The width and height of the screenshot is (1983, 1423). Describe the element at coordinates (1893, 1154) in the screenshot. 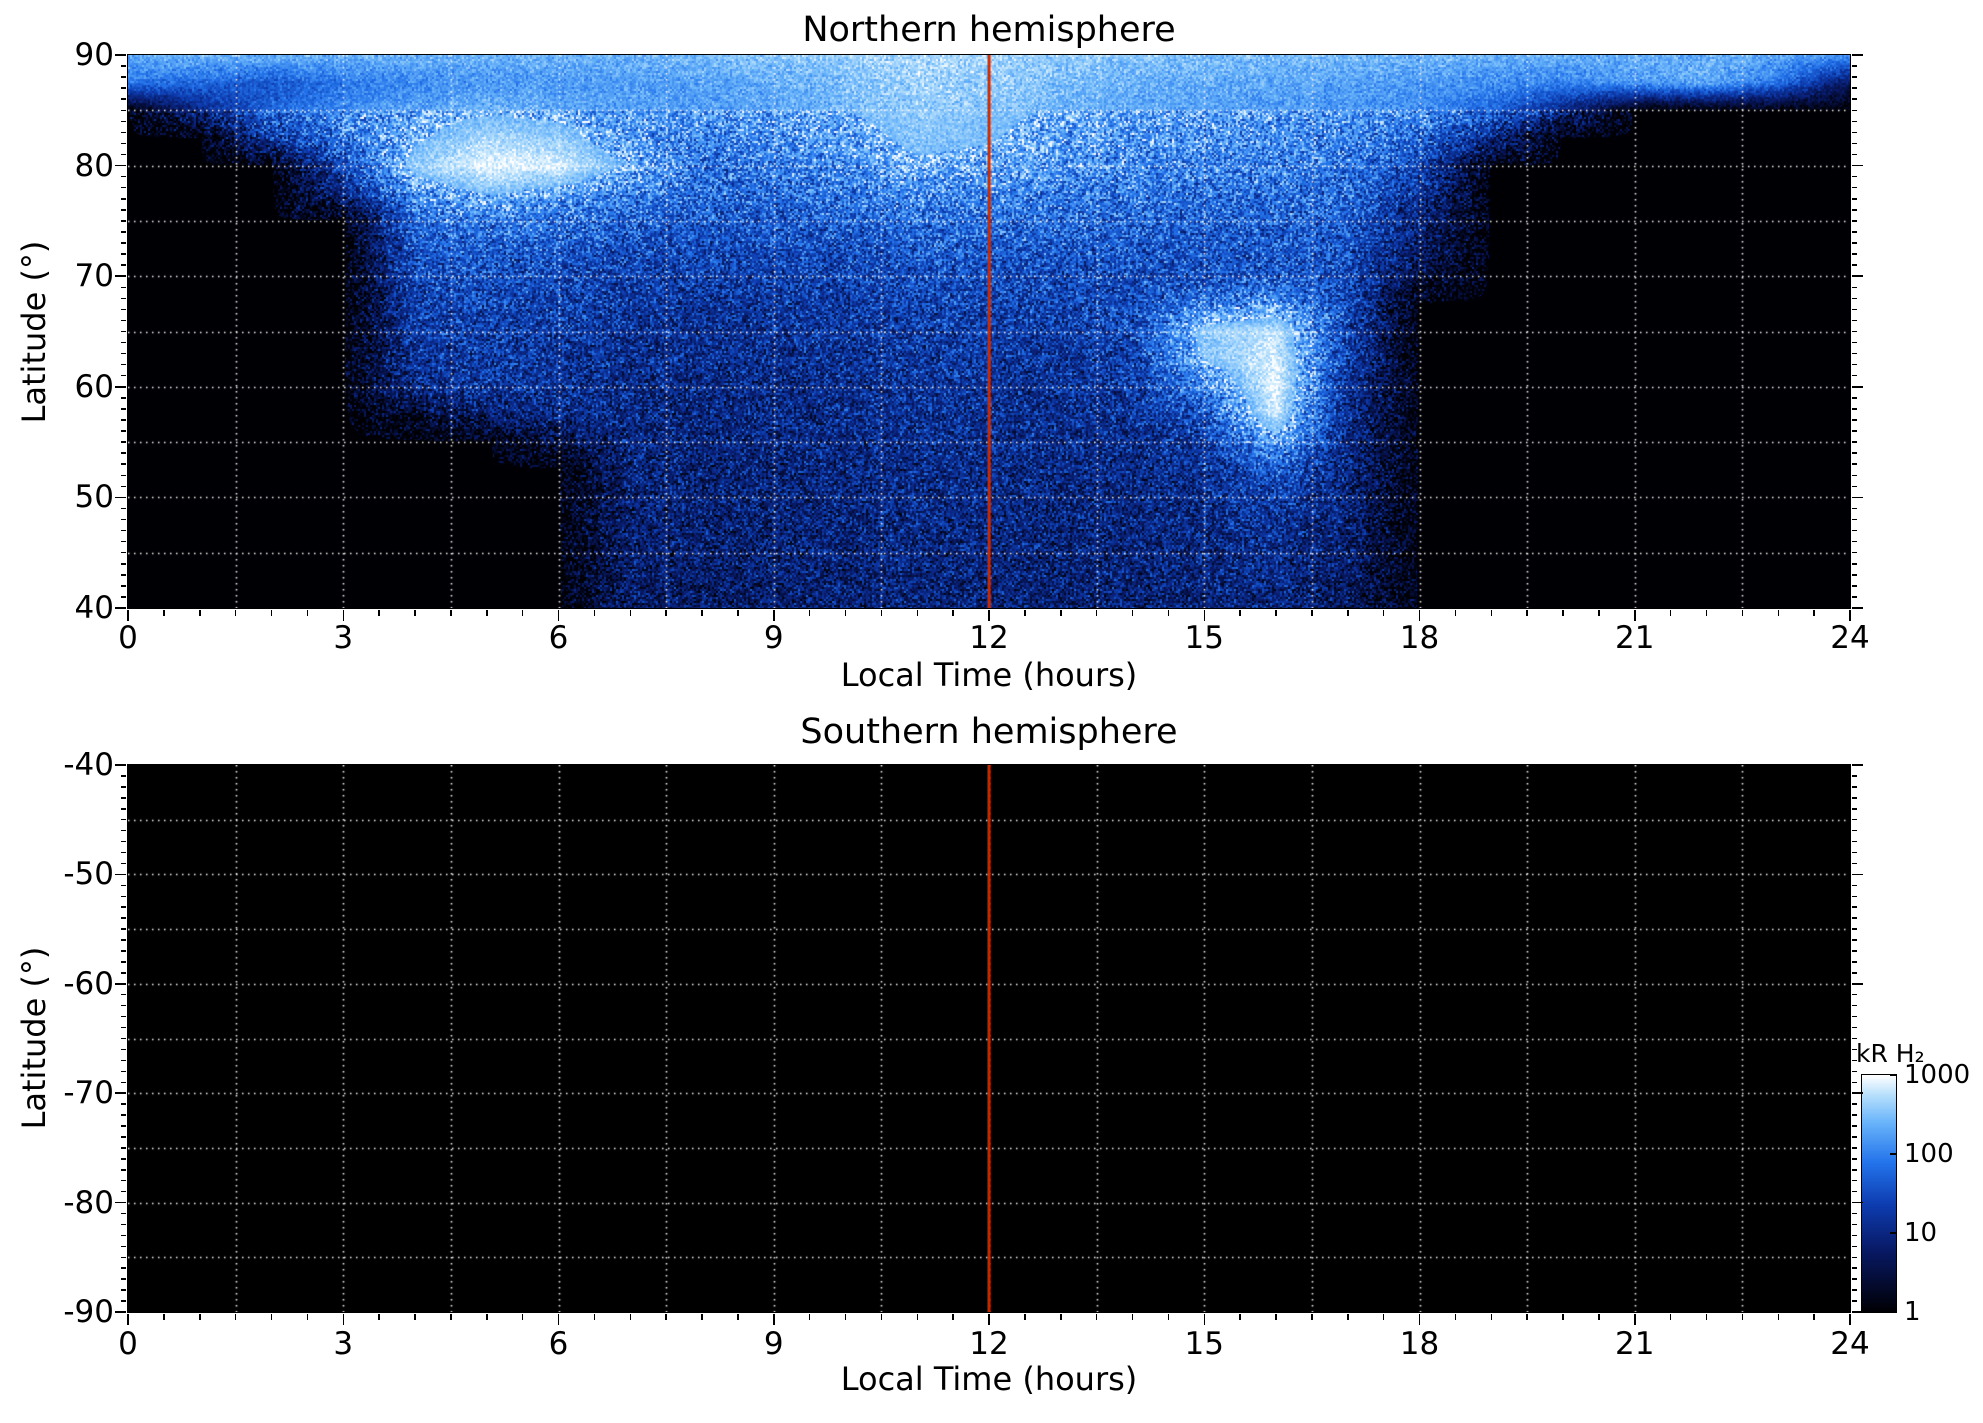

I see `colorbar-tick` at that location.